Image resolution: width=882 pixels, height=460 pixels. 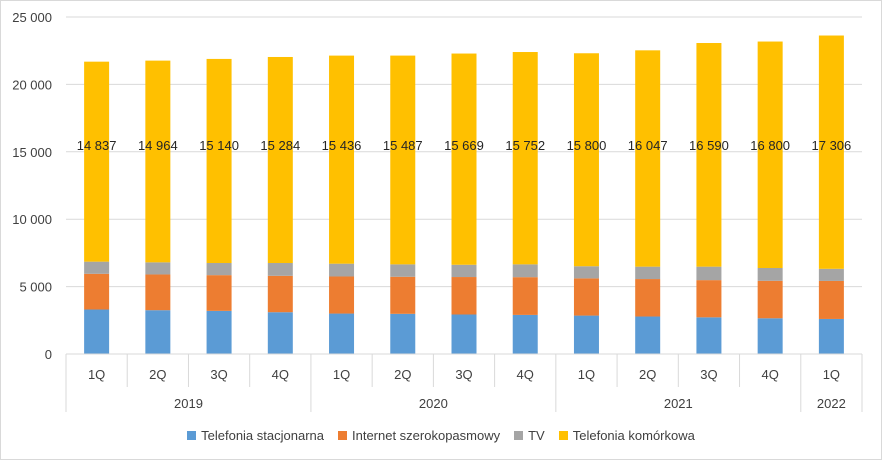 What do you see at coordinates (770, 145) in the screenshot?
I see `data-label: 16 800` at bounding box center [770, 145].